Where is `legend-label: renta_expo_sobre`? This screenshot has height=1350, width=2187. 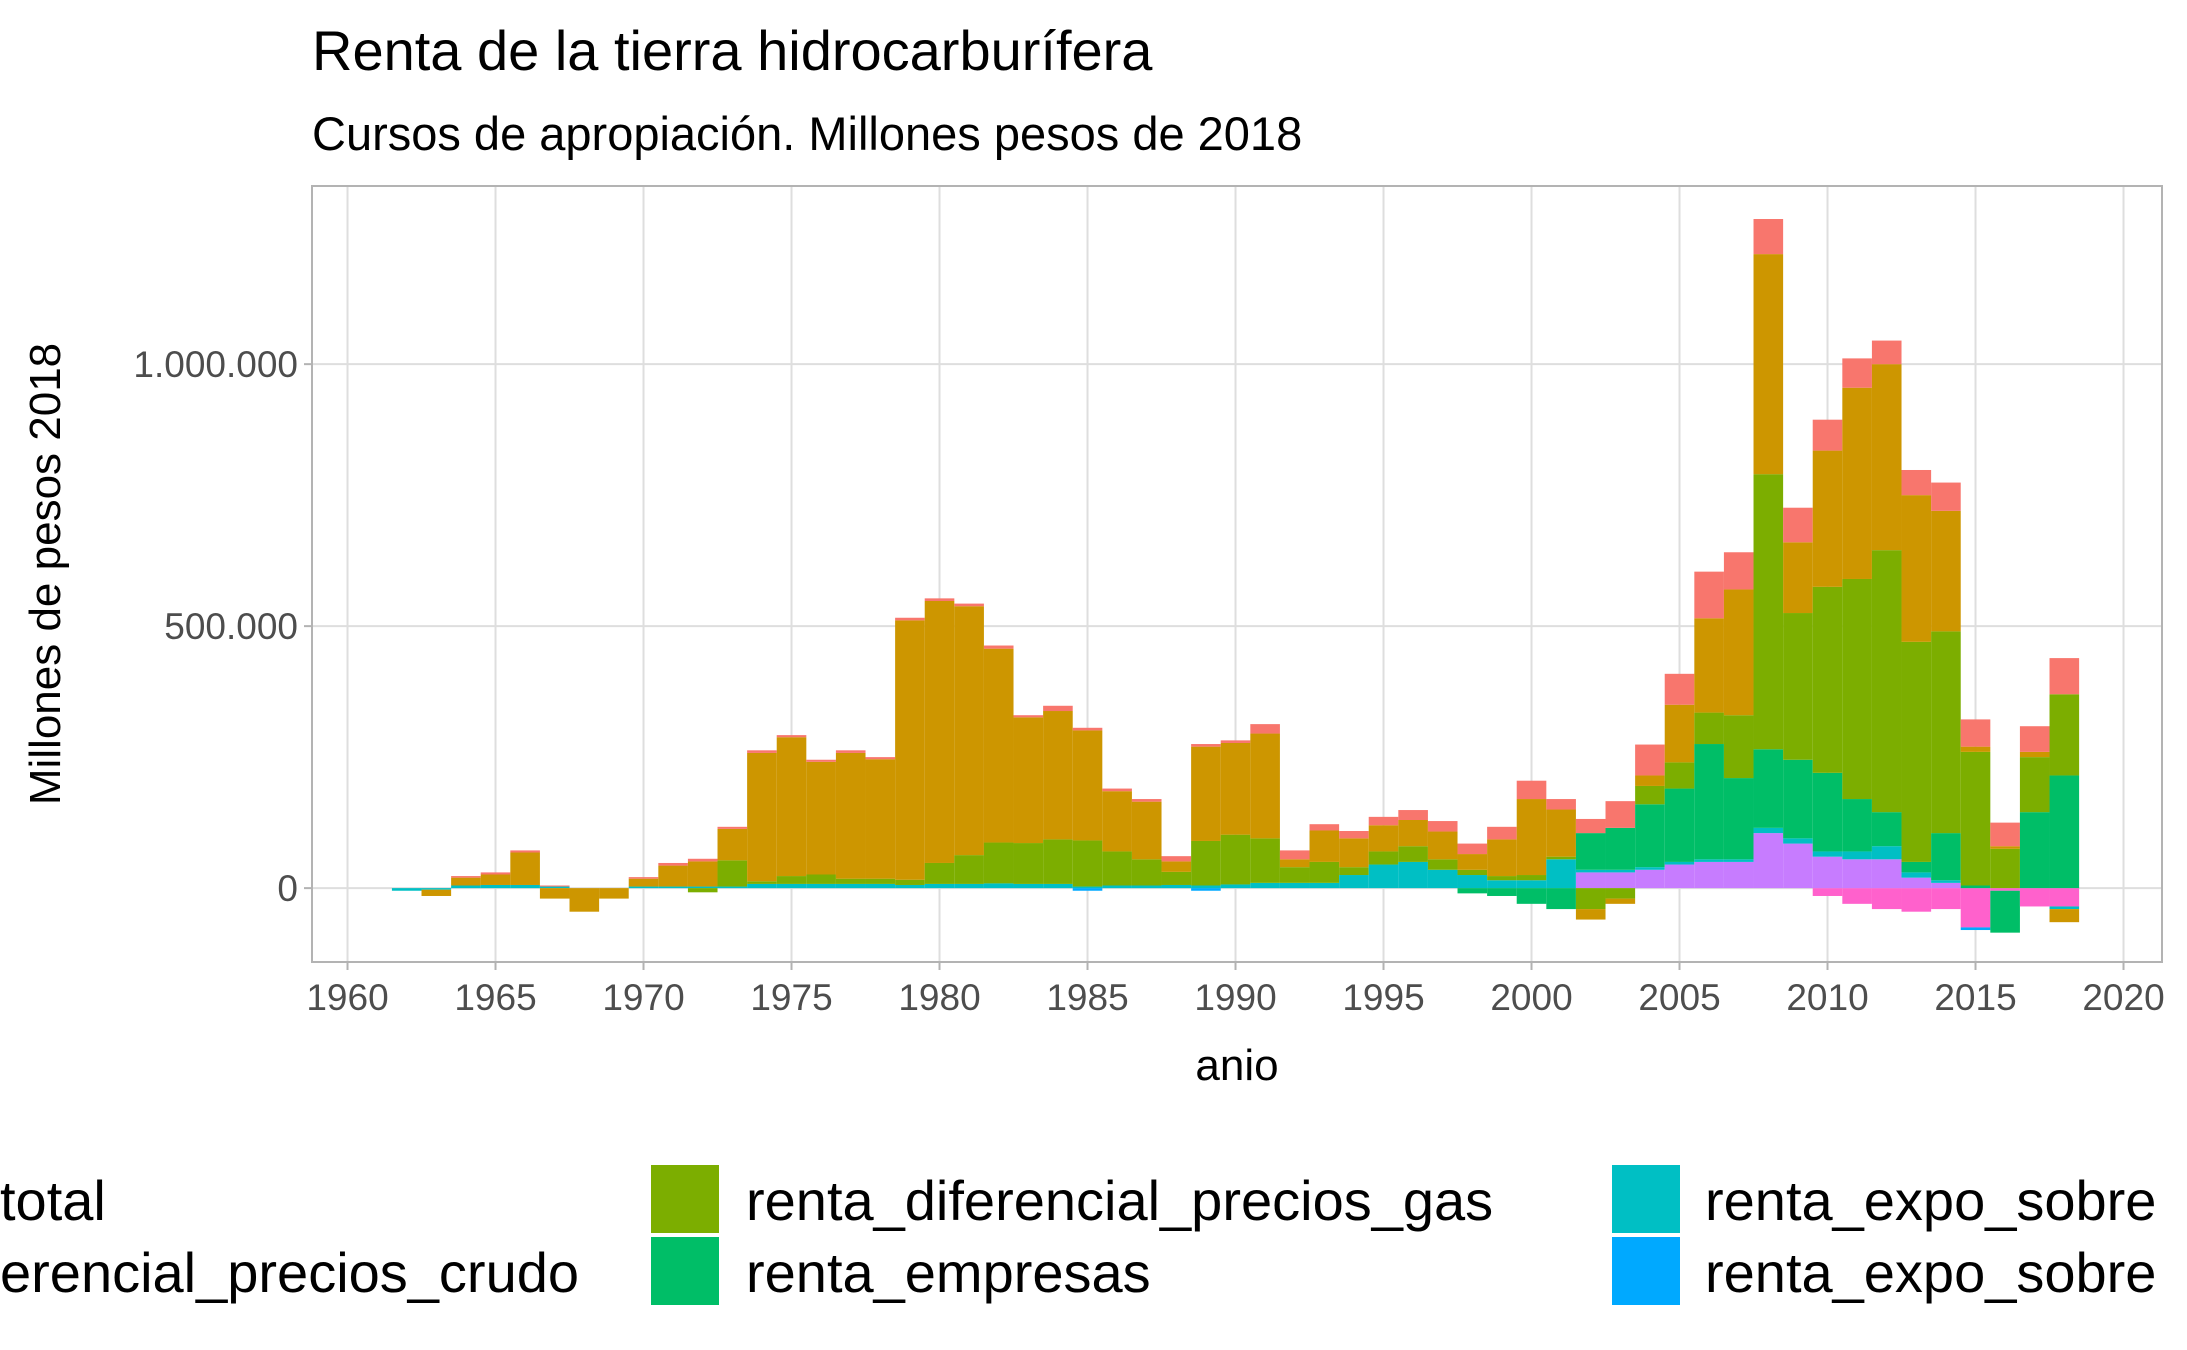
legend-label: renta_expo_sobre is located at coordinates (1930, 1272).